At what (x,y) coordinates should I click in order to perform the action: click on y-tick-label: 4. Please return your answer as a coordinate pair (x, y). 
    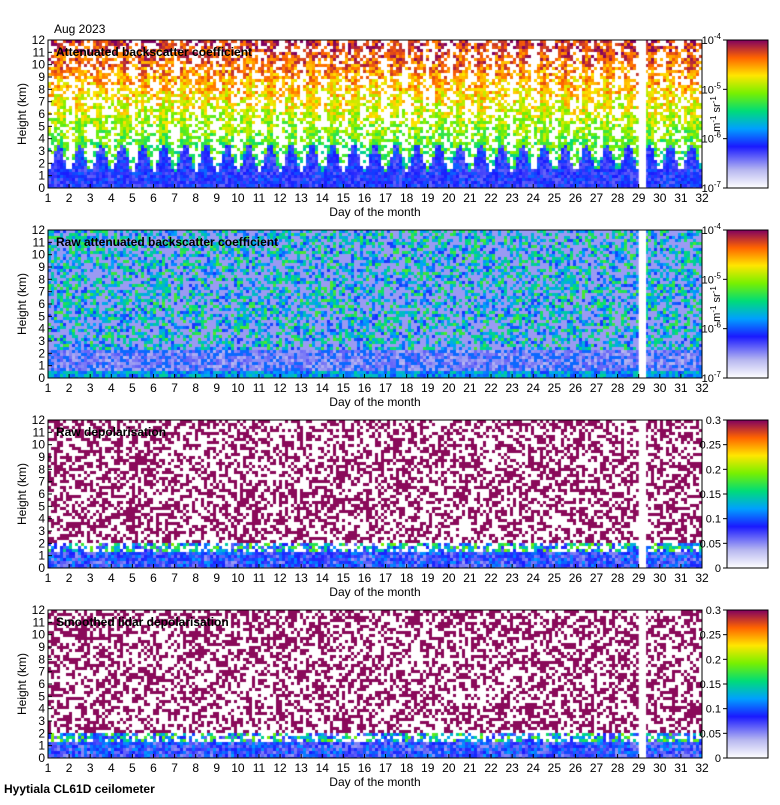
    Looking at the image, I should click on (41, 709).